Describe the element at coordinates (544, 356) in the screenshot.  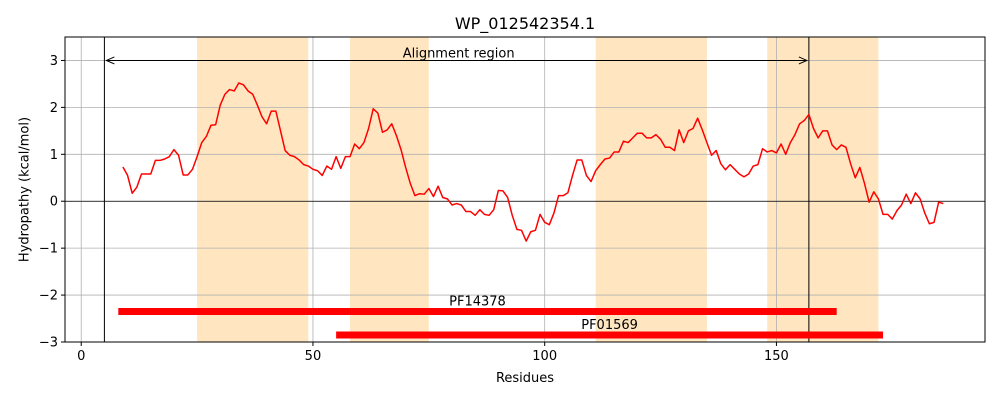
I see `x-tick-label-100: 100` at that location.